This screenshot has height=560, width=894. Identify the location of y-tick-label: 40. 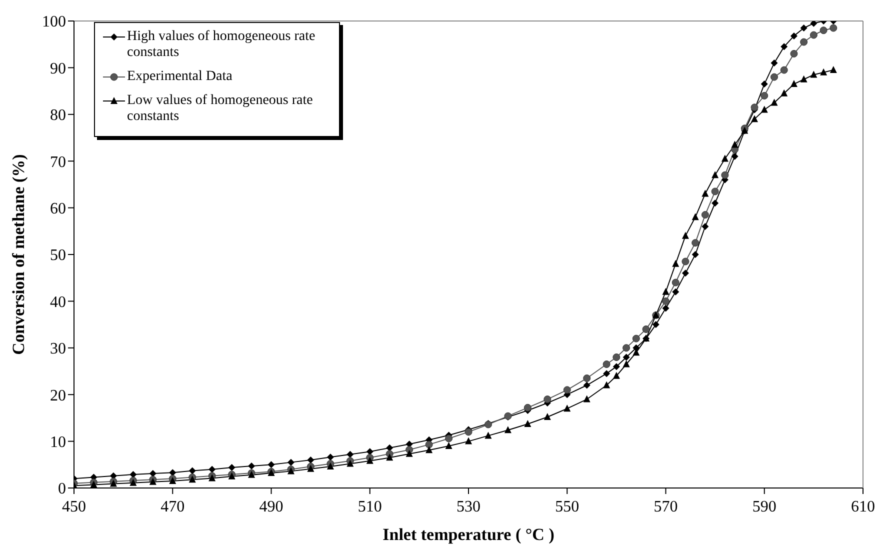
(58, 302).